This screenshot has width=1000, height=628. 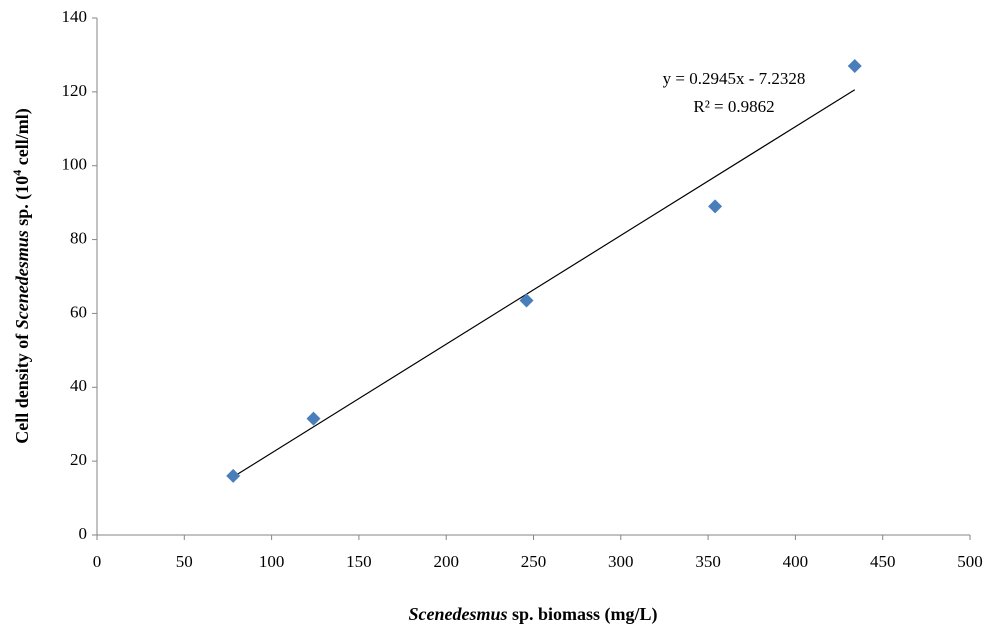 I want to click on y-label-part: cell/ml), so click(x=22, y=138).